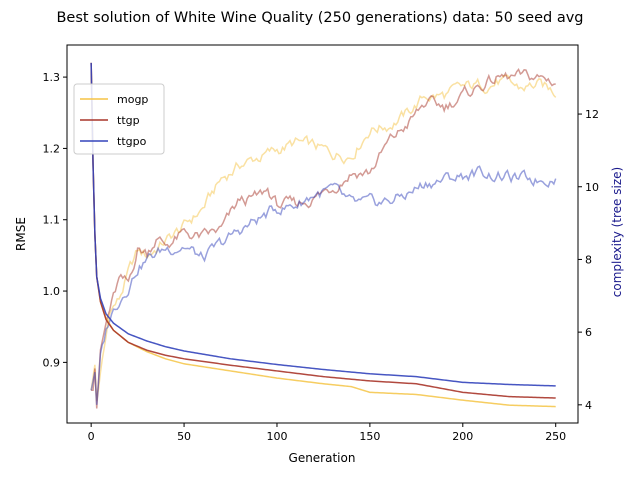 The height and width of the screenshot is (480, 640). I want to click on y-left-tick-label: 1.2, so click(52, 148).